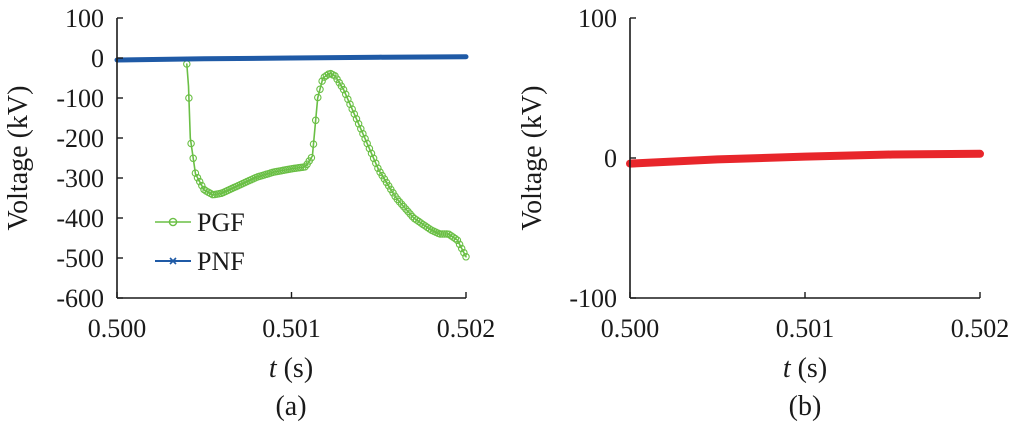  Describe the element at coordinates (173, 222) in the screenshot. I see `legend-pgf-marker` at that location.